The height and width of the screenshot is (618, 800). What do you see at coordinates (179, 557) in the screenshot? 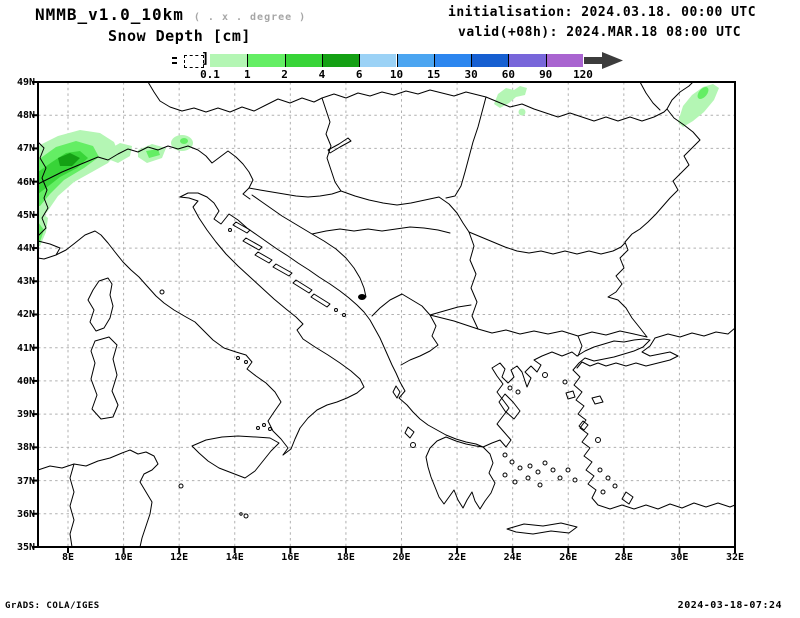
I see `x-tick-label: 12E` at bounding box center [179, 557].